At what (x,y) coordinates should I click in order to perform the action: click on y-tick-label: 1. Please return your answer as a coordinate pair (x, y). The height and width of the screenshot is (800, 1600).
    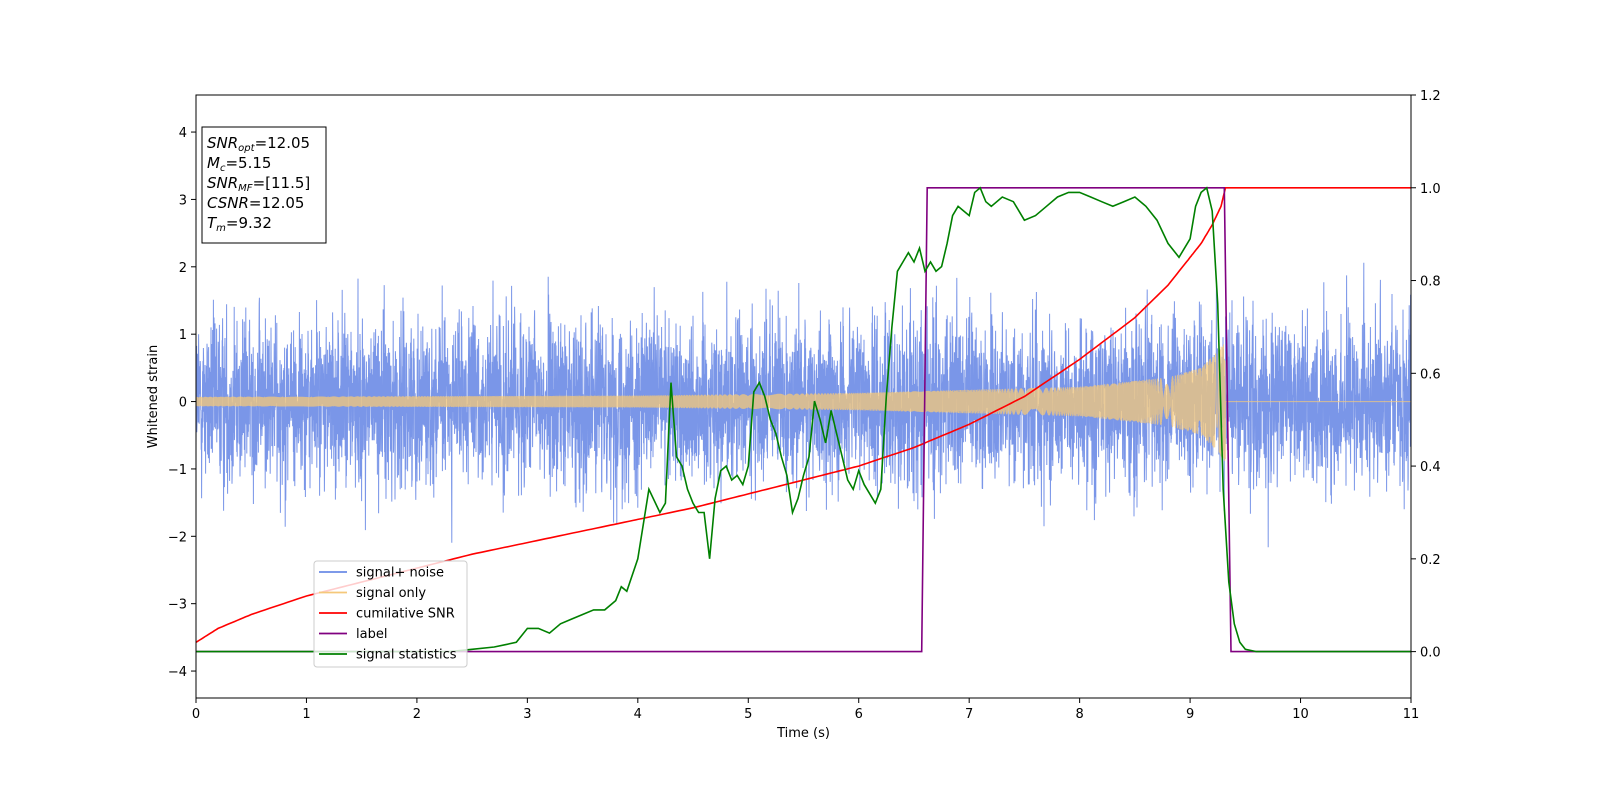
    Looking at the image, I should click on (183, 335).